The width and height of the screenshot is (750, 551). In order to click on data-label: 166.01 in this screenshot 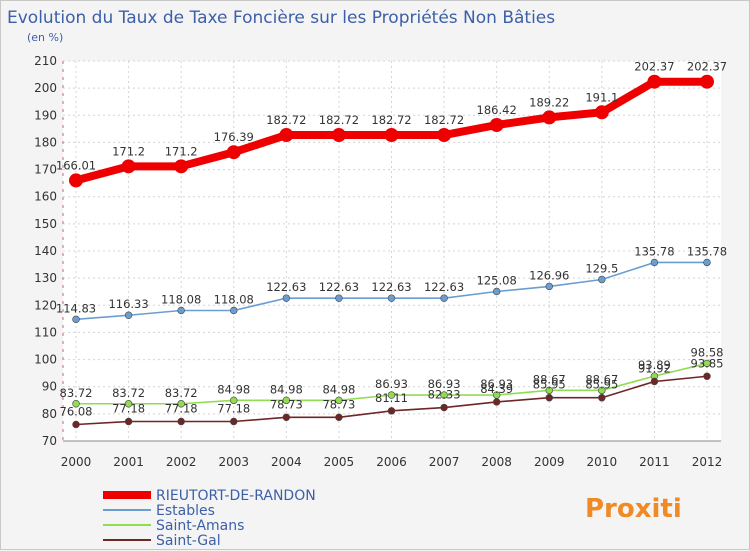, I will do `click(76, 165)`.